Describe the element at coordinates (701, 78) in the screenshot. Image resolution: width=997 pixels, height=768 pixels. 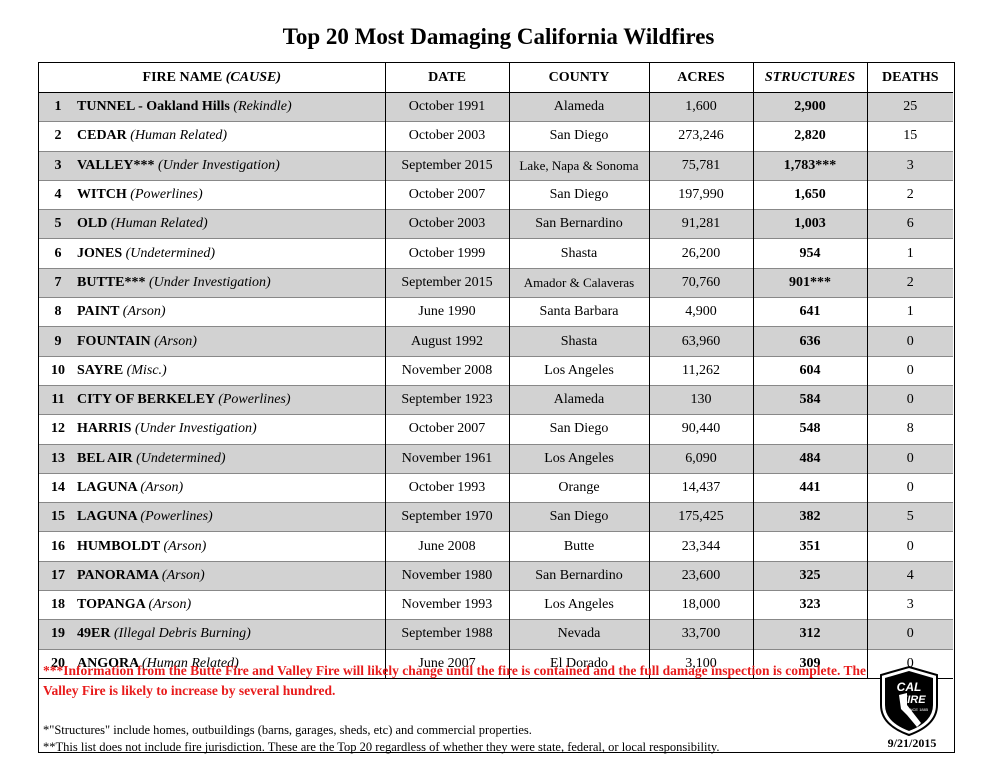
I see `header-acres: ACRES` at that location.